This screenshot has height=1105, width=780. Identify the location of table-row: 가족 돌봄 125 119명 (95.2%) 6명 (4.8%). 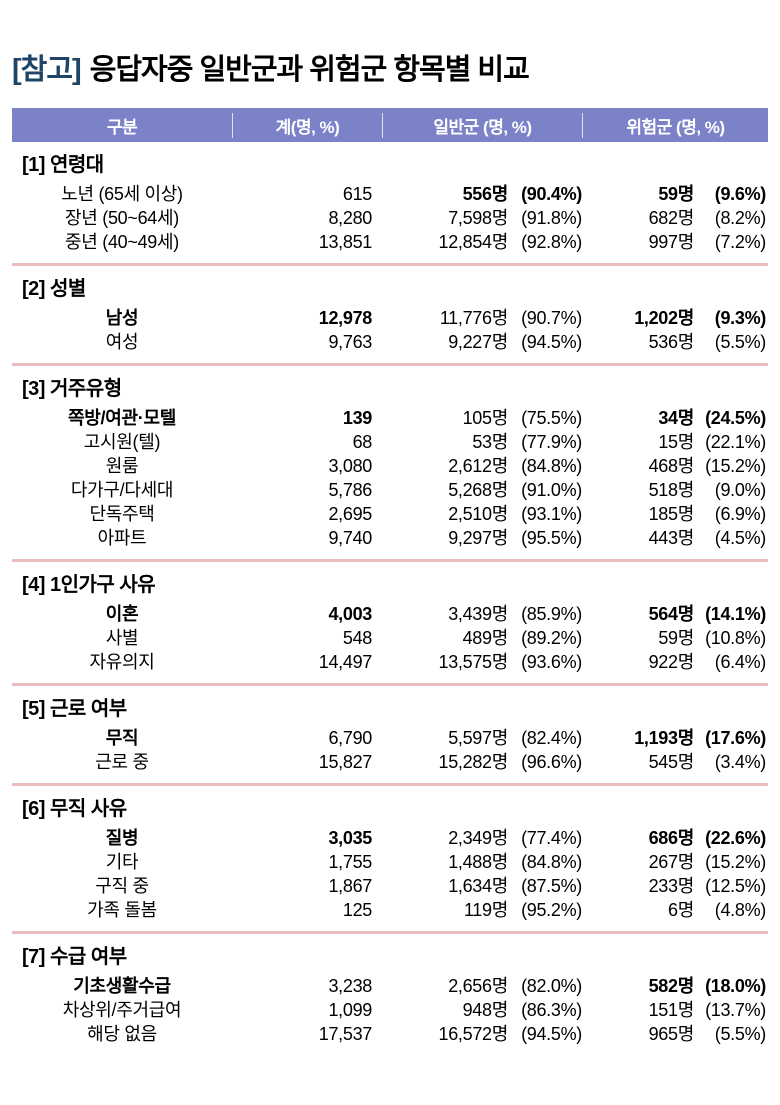
(390, 910).